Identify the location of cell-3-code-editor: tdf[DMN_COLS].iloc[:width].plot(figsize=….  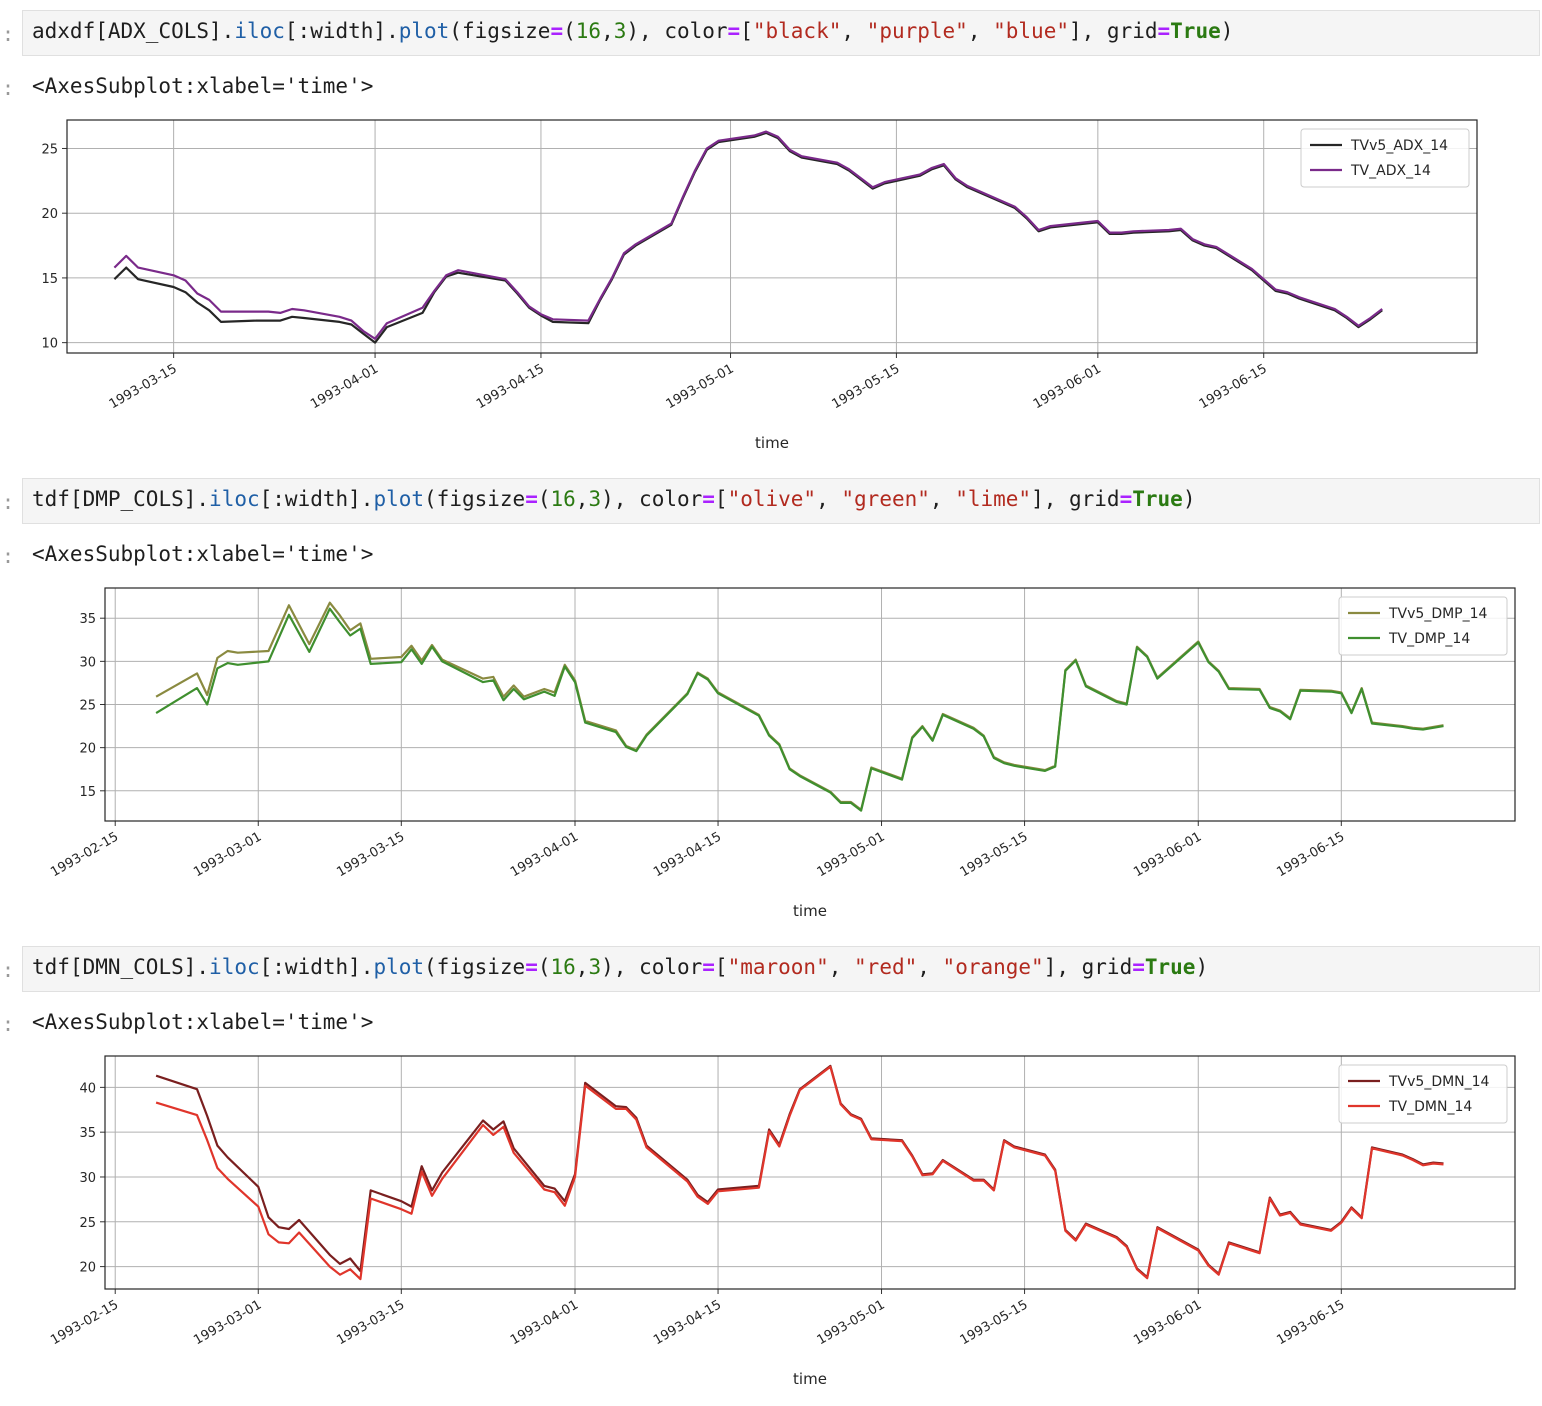
(781, 969).